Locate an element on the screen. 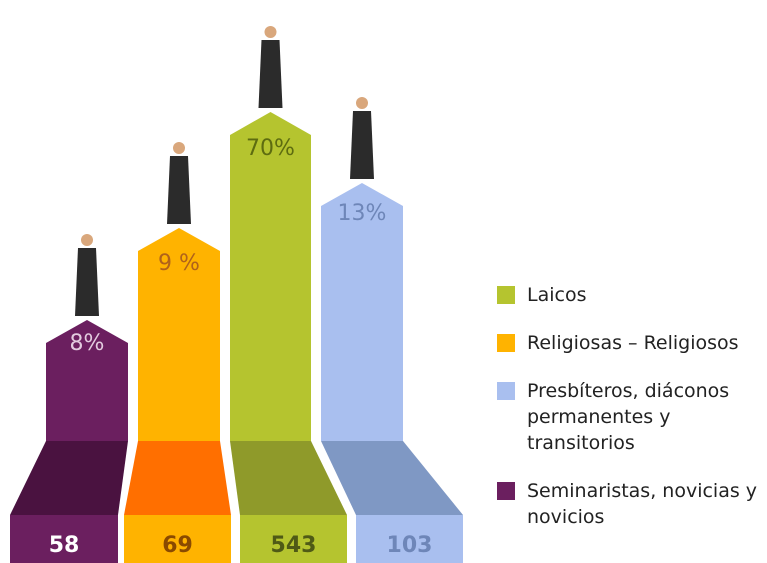  legend-item: Laicos is located at coordinates (632, 295).